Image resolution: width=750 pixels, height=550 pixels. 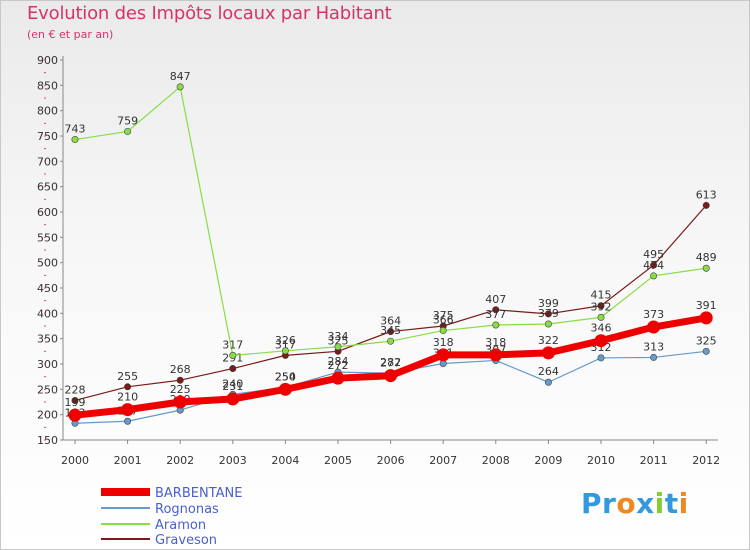 I want to click on logo-letter: P, so click(x=592, y=503).